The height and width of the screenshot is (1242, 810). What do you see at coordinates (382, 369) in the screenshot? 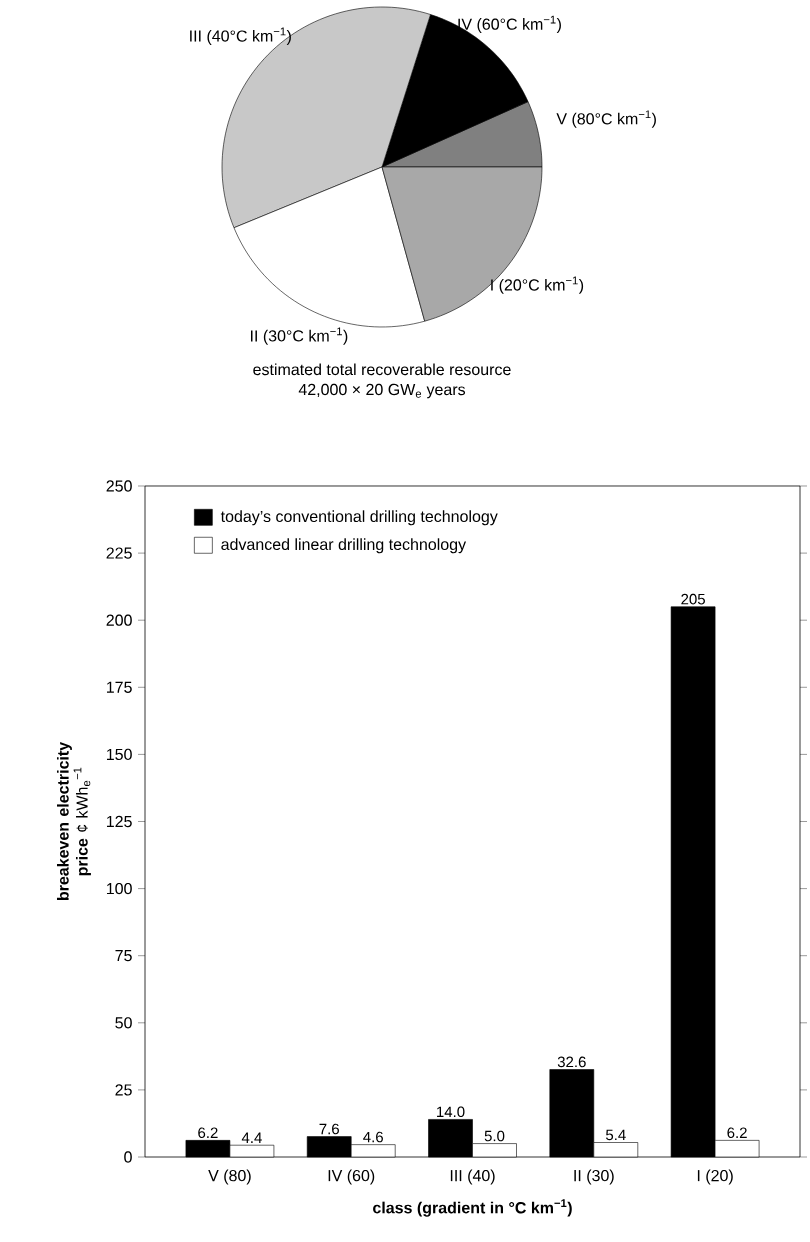
I see `text: estimated total recoverable resource` at bounding box center [382, 369].